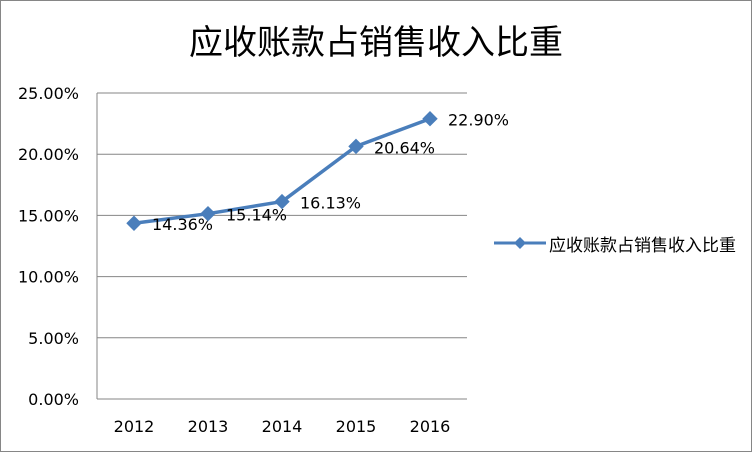  I want to click on data-label: 15.14%, so click(256, 215).